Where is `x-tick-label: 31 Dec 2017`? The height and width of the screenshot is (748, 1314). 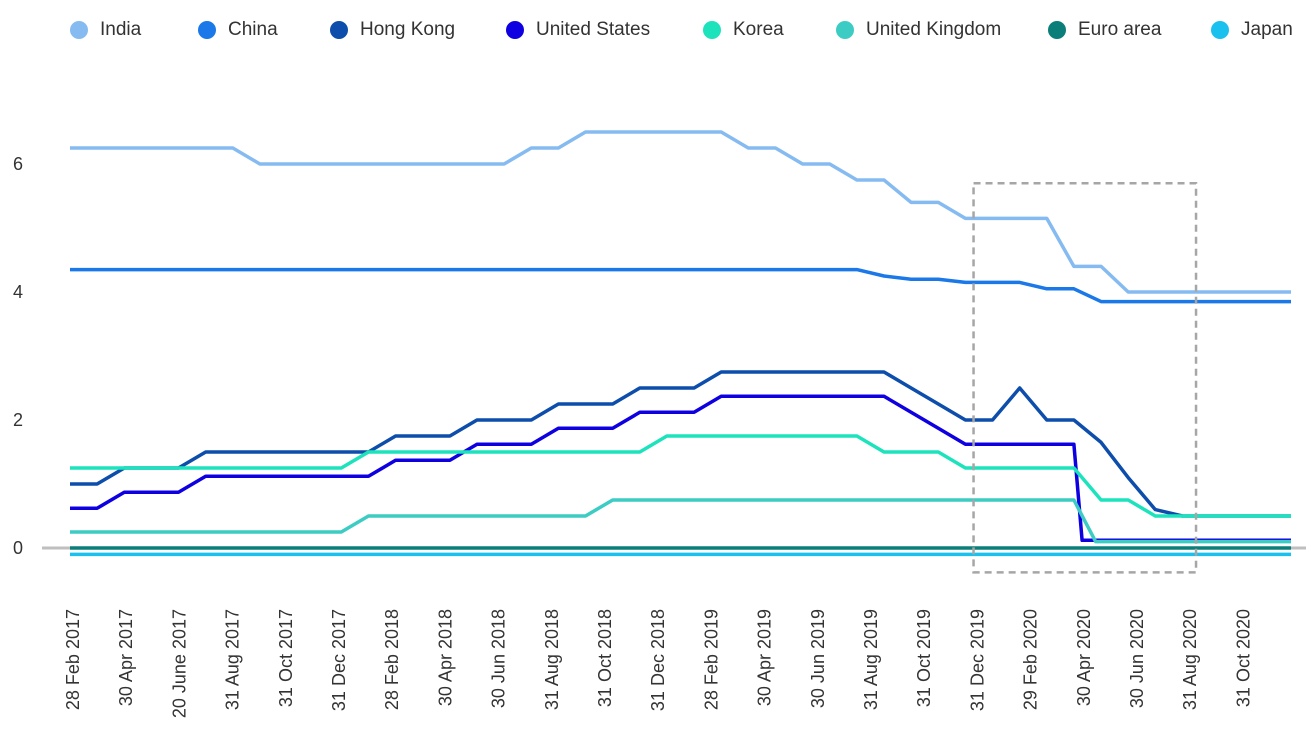
x-tick-label: 31 Dec 2017 is located at coordinates (339, 660).